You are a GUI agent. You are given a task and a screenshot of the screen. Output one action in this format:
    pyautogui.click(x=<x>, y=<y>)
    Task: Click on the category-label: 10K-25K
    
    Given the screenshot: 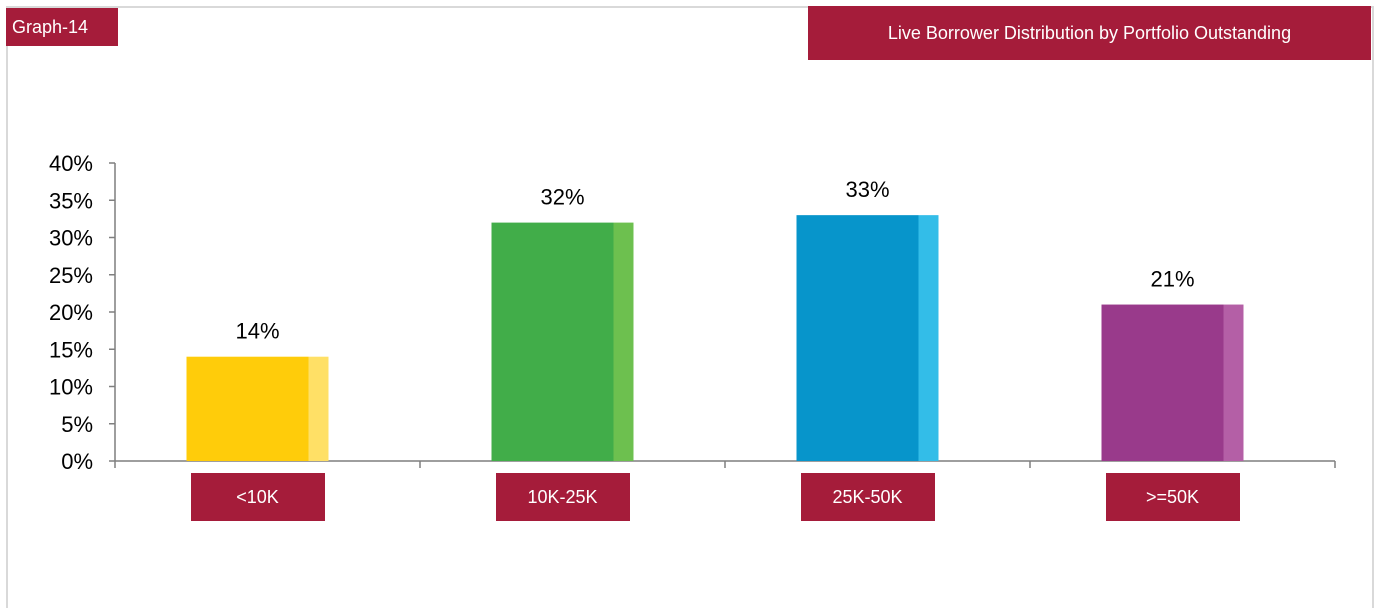 What is the action you would take?
    pyautogui.click(x=562, y=497)
    